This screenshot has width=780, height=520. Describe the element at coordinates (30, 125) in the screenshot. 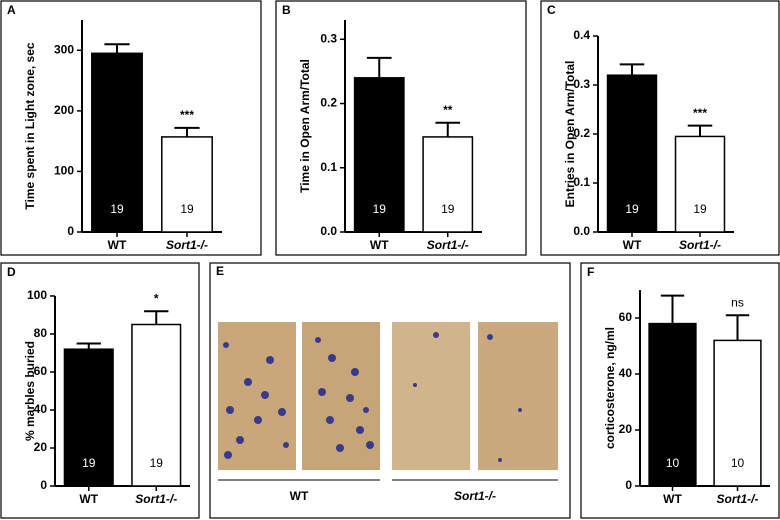

I see `y-axis-label: Time spent in Light zone, sec` at that location.